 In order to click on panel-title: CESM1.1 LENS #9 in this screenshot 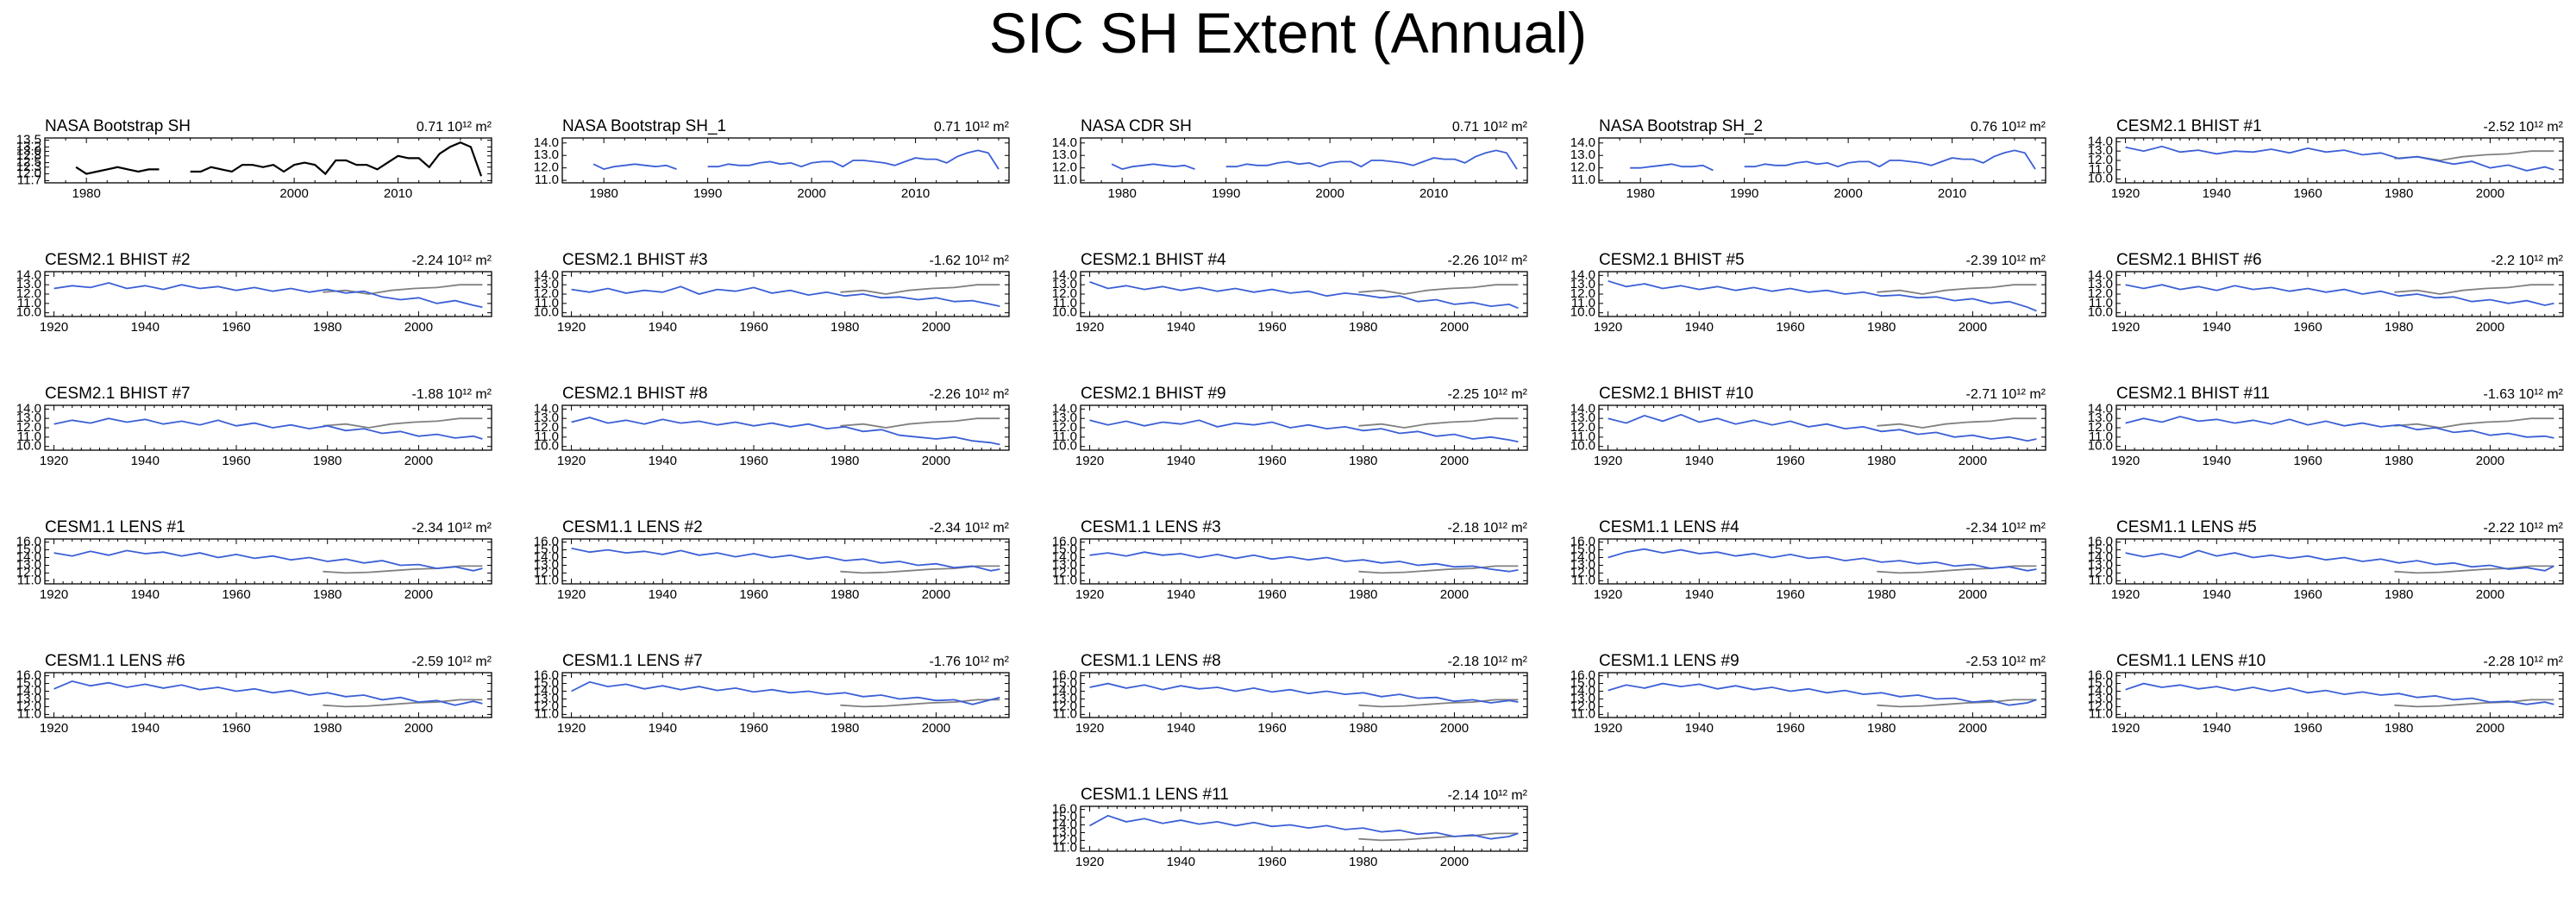, I will do `click(1669, 661)`.